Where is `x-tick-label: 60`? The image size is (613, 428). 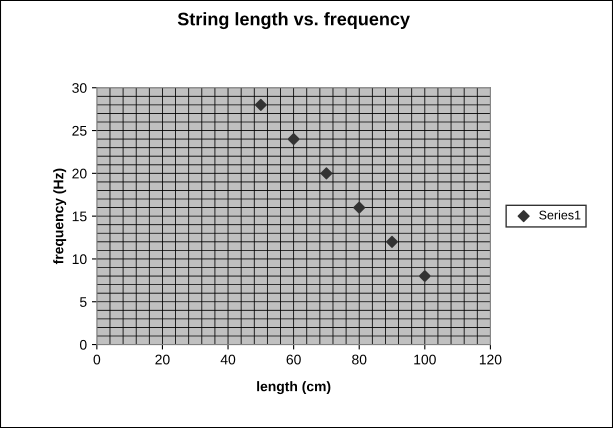 x-tick-label: 60 is located at coordinates (293, 359).